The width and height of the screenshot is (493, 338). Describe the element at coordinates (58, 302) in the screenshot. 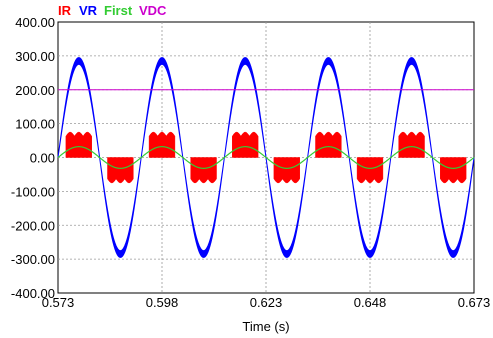

I see `x-tick-label: 0.573` at that location.